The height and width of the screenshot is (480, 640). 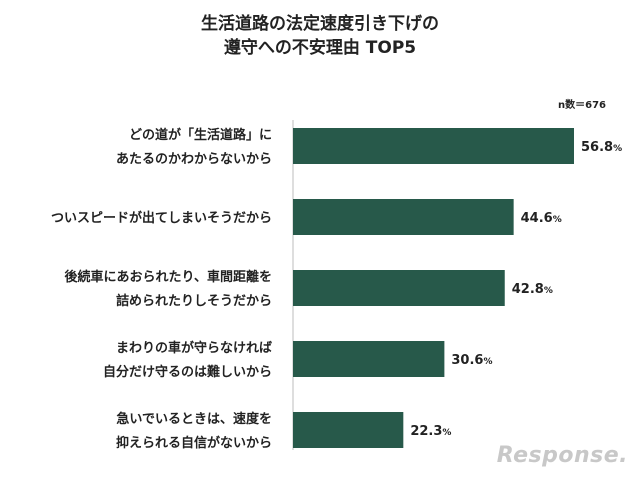 I want to click on value-unit-1: %, so click(x=617, y=149).